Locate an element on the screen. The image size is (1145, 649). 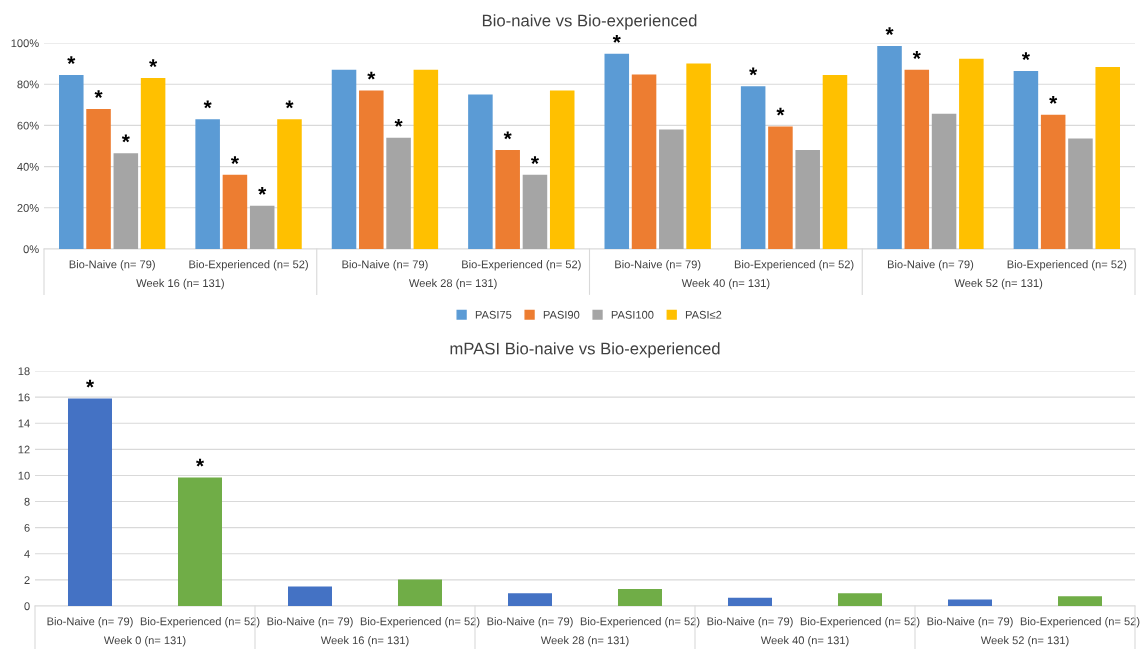
text: Week 0 (n= 131) is located at coordinates (144, 641).